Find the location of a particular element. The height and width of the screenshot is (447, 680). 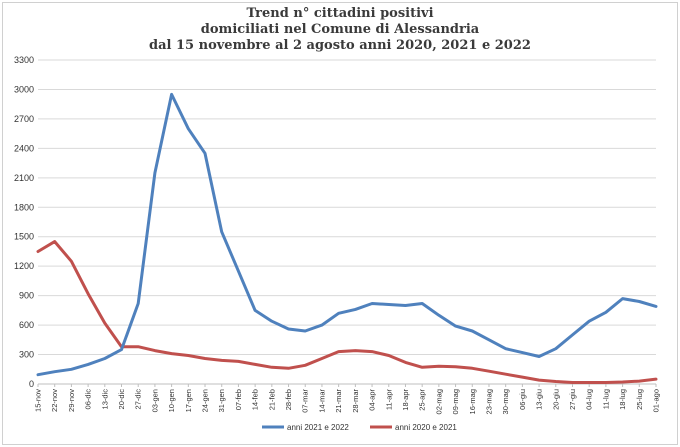

legend-label: anni 2021 e 2022 is located at coordinates (318, 427).